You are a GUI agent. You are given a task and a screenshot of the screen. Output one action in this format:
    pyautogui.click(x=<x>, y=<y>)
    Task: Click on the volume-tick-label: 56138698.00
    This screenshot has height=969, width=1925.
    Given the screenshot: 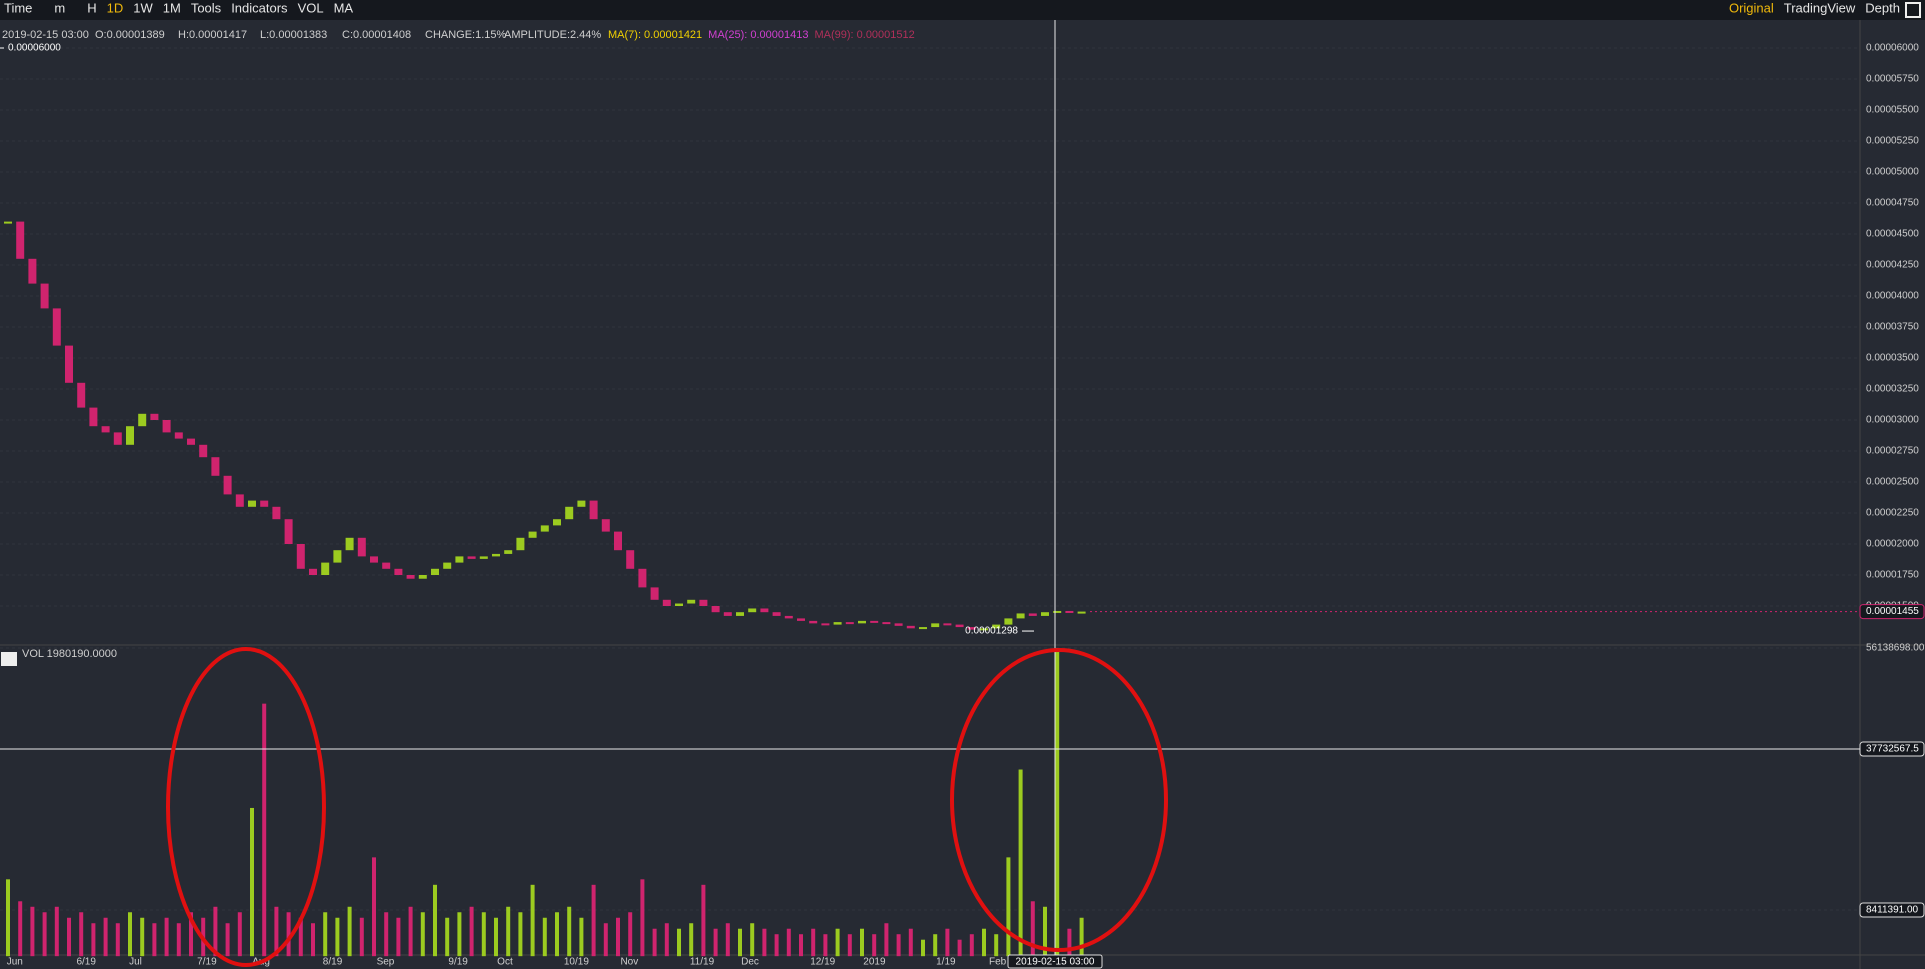 What is the action you would take?
    pyautogui.click(x=1895, y=648)
    